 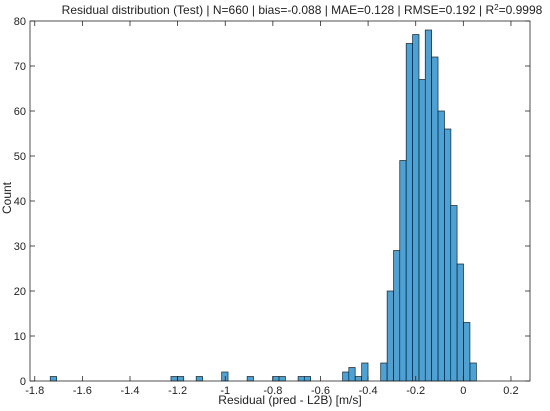 What do you see at coordinates (415, 391) in the screenshot?
I see `x-tick-label: -0.2` at bounding box center [415, 391].